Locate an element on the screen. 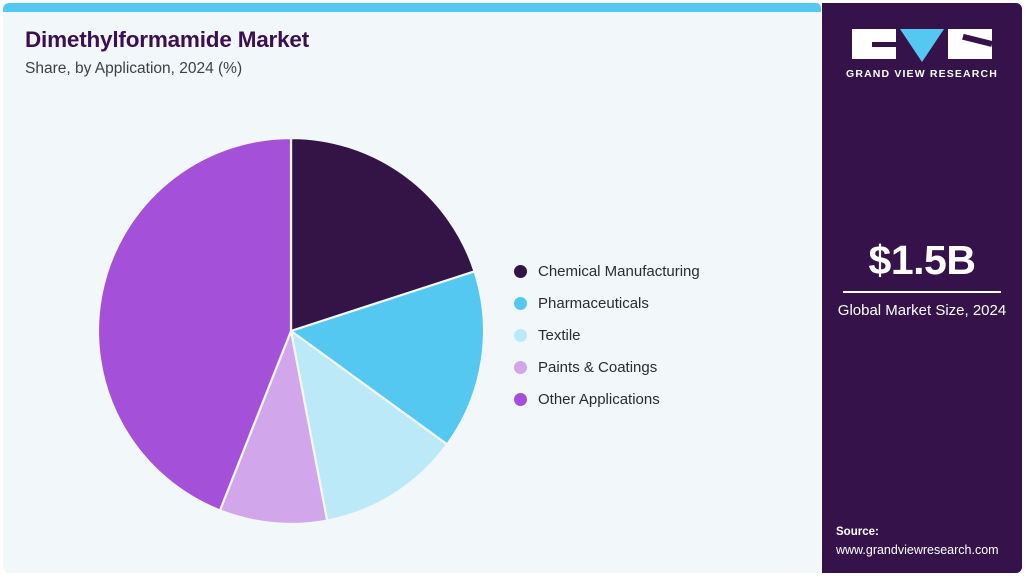  brand-logo: GRAND VIEW RESEARCH is located at coordinates (922, 54).